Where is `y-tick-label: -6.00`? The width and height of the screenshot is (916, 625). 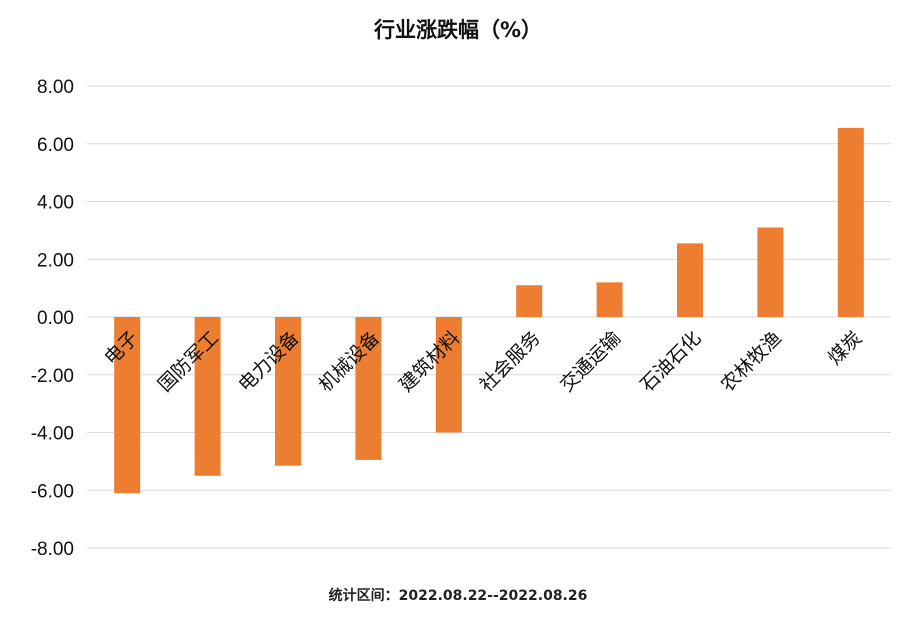 y-tick-label: -6.00 is located at coordinates (52, 491).